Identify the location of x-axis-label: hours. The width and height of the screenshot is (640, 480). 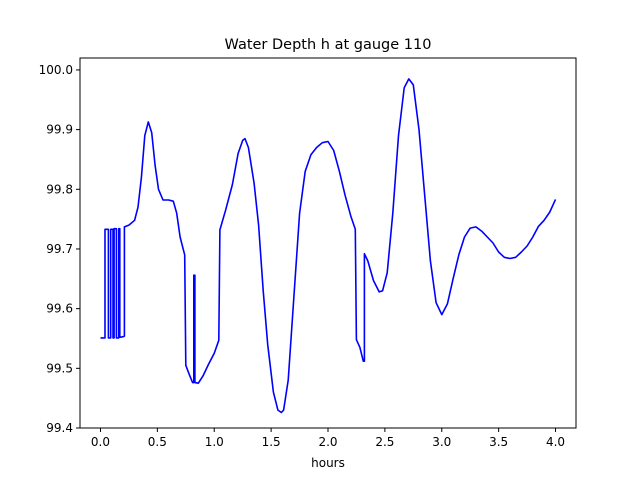
(328, 463).